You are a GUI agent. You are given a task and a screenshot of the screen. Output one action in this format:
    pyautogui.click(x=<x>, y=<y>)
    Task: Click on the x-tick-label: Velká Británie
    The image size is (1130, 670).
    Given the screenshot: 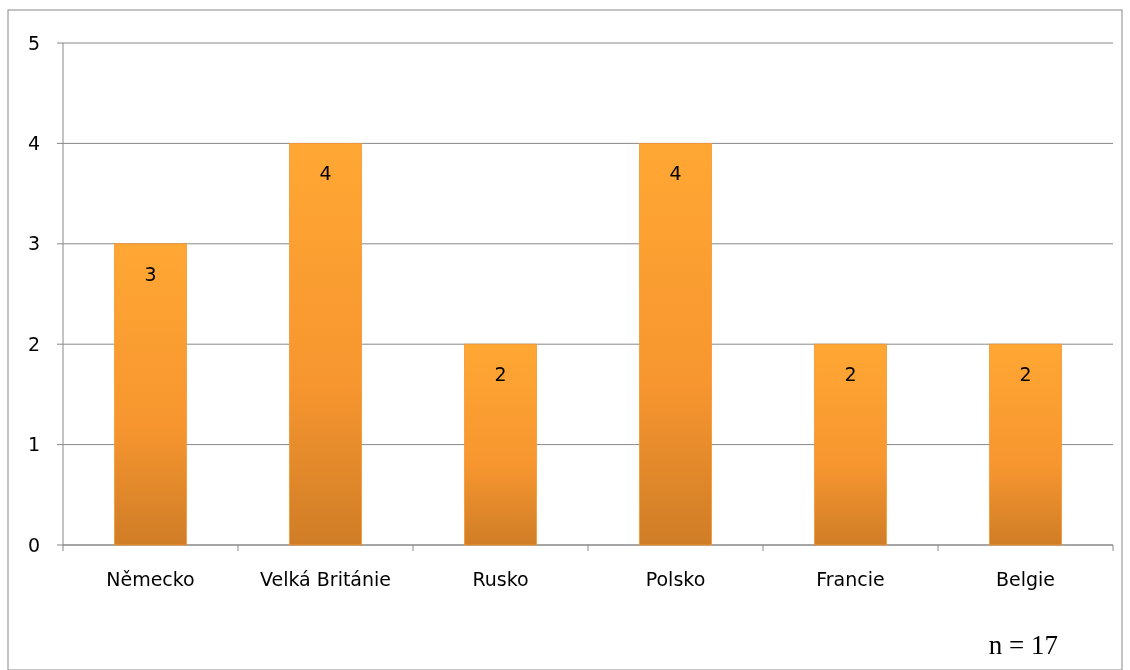 What is the action you would take?
    pyautogui.click(x=325, y=579)
    